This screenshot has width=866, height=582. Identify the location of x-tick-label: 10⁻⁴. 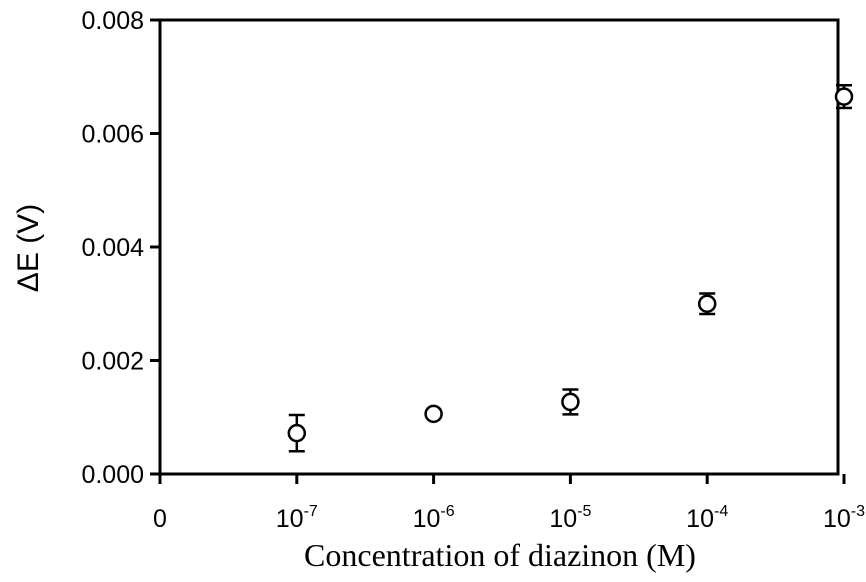
(707, 518).